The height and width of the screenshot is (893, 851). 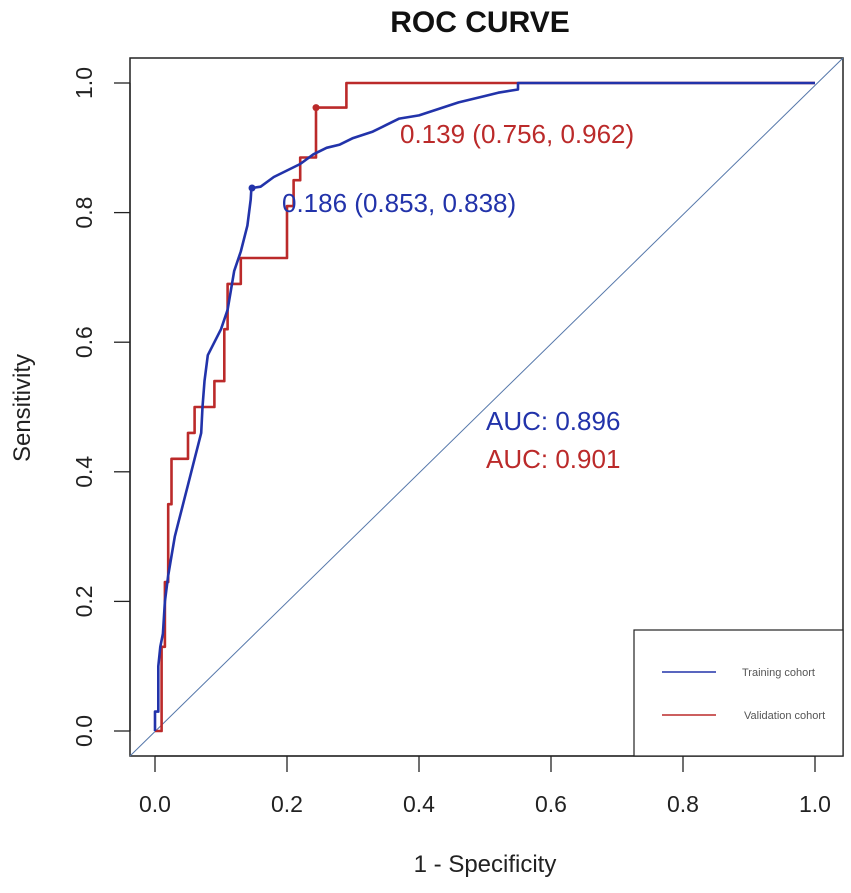 I want to click on legend-box, so click(x=738, y=693).